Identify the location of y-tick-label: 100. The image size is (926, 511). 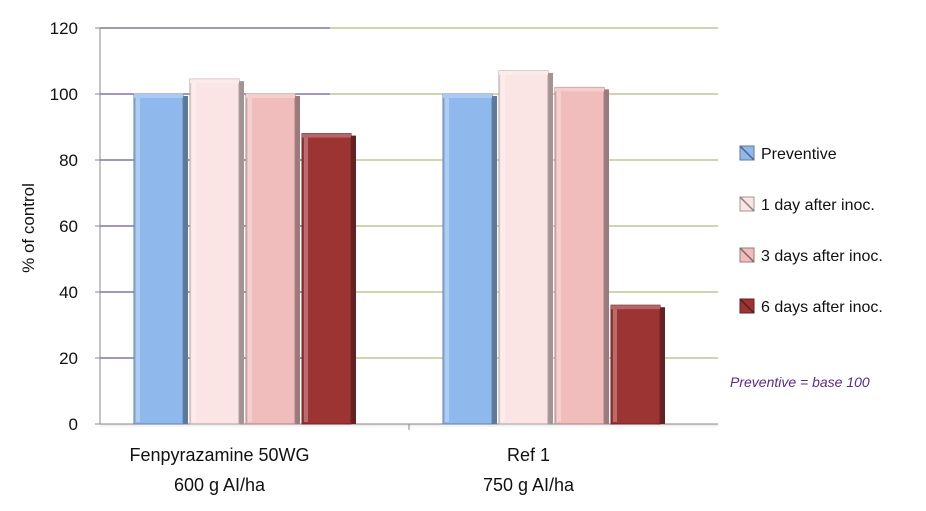
(64, 94).